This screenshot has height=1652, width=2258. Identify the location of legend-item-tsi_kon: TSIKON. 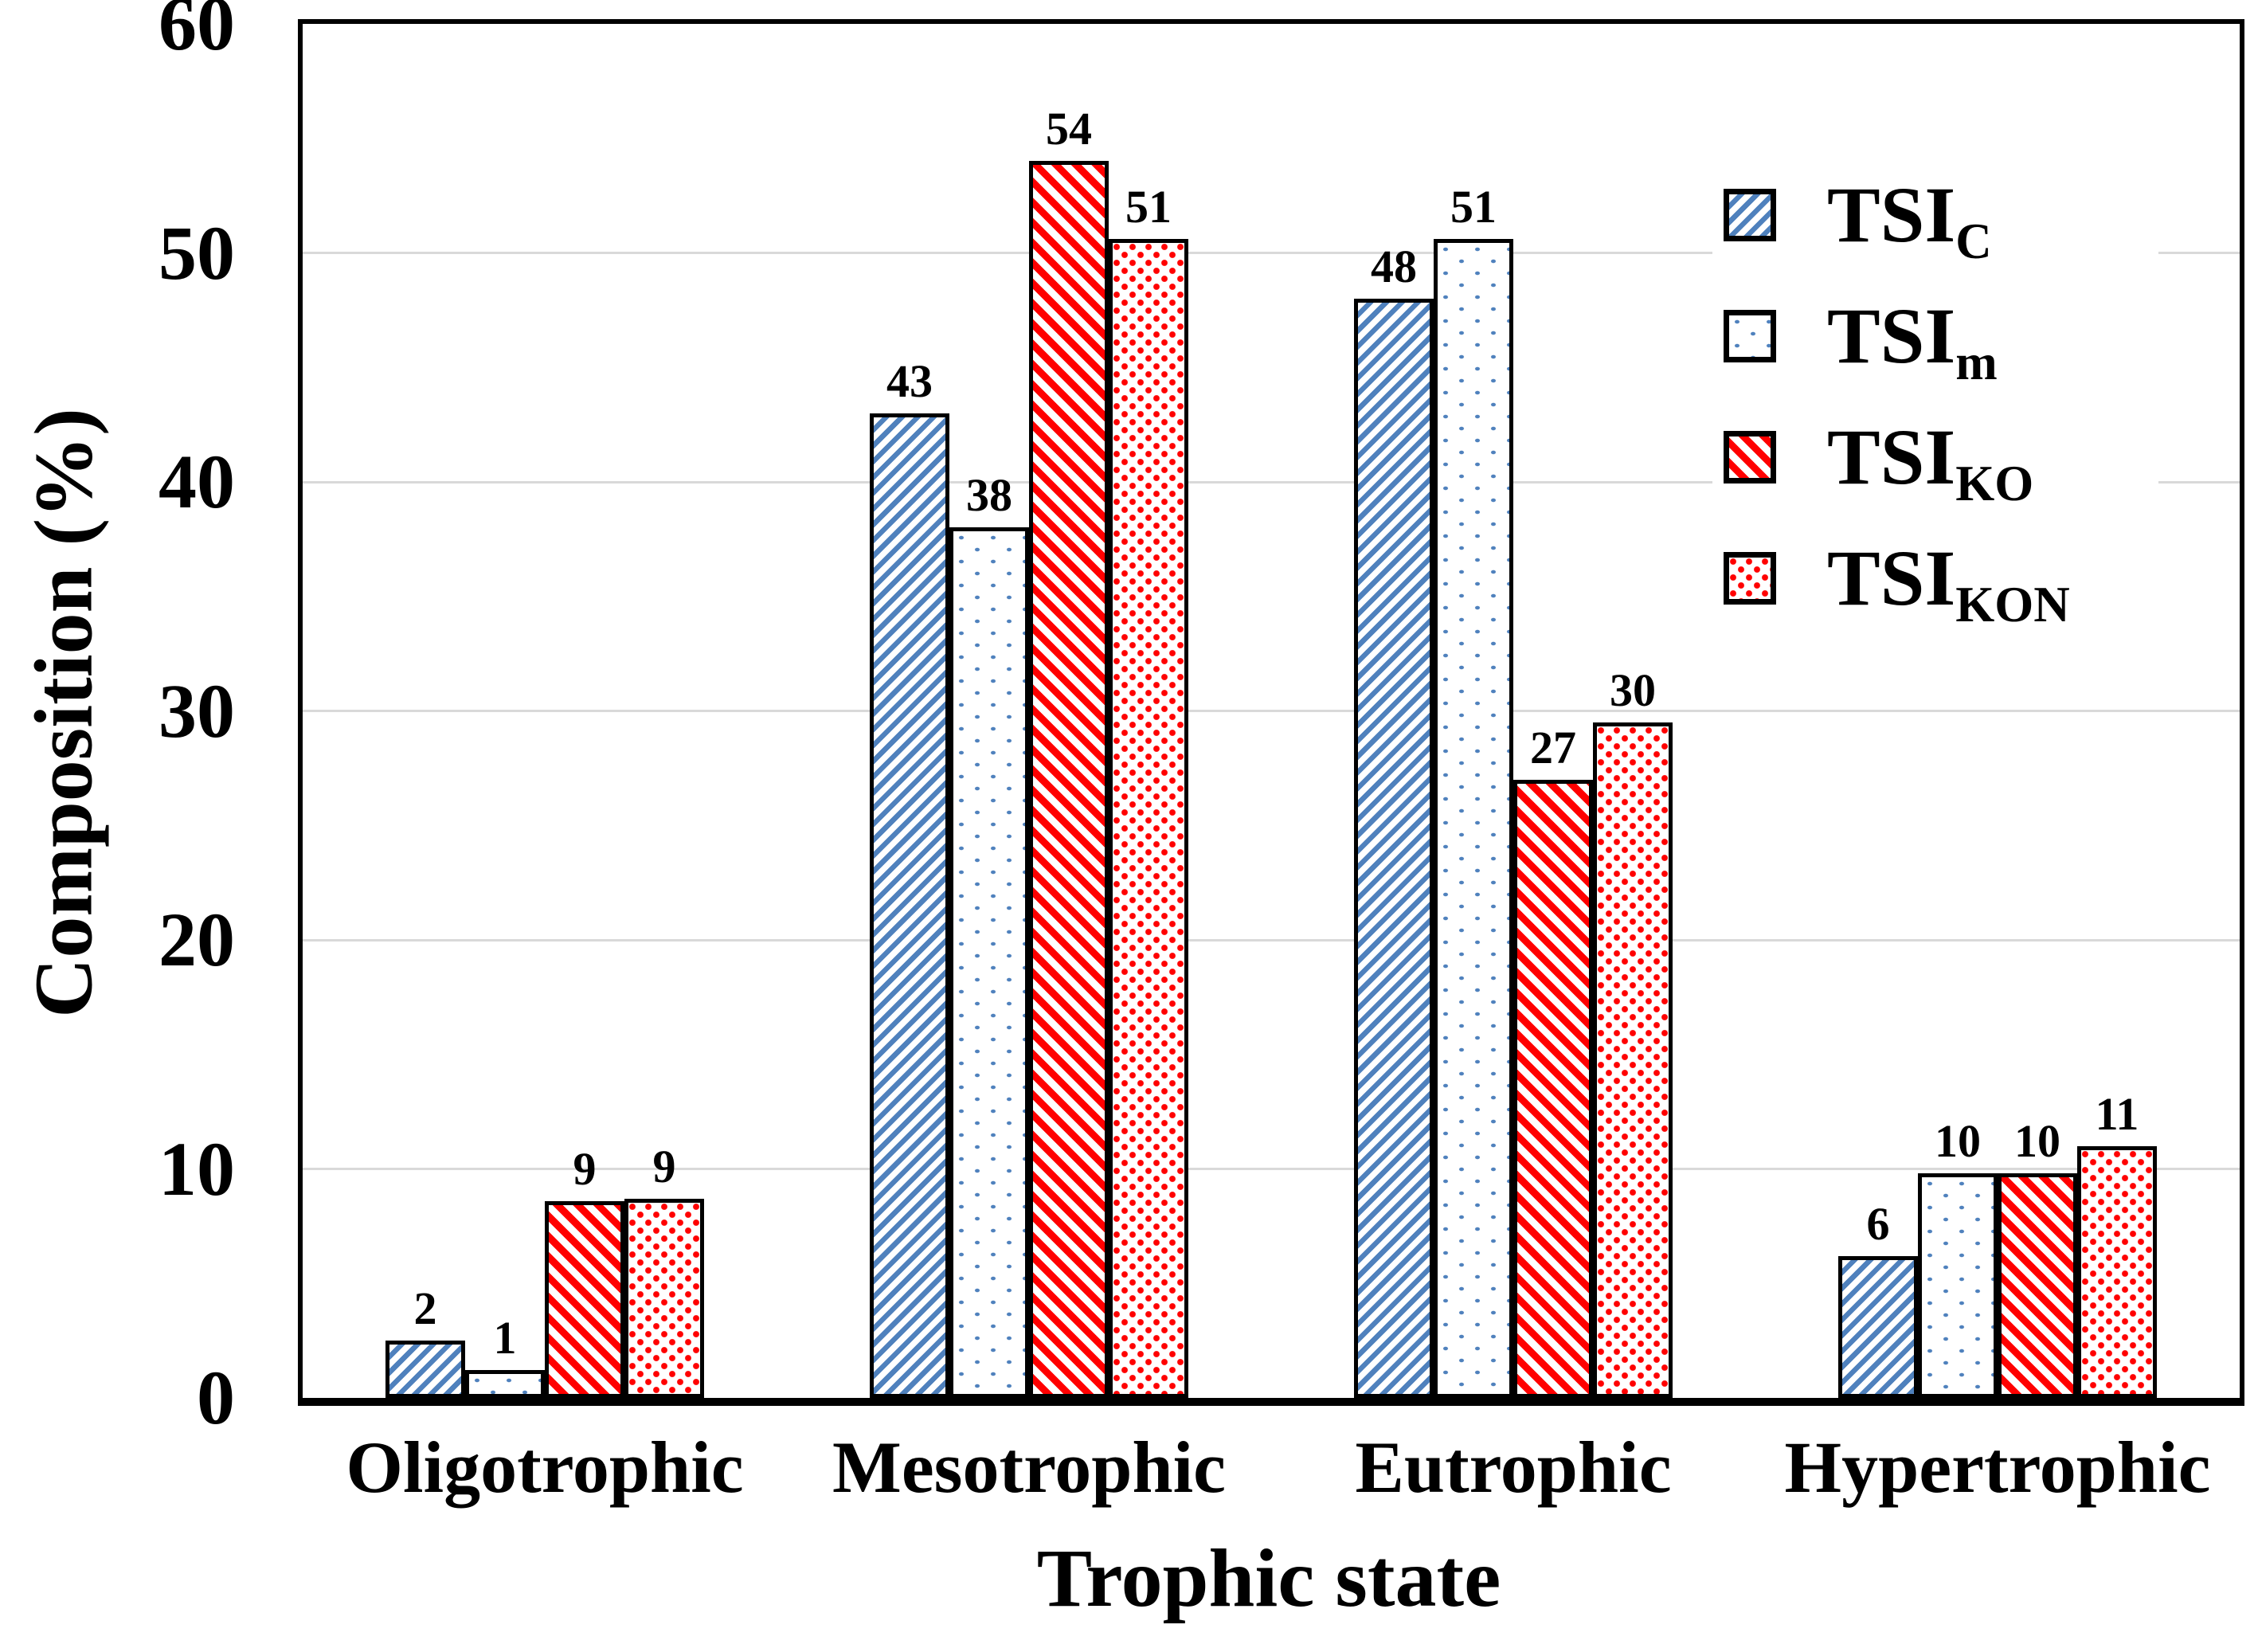
(1935, 578).